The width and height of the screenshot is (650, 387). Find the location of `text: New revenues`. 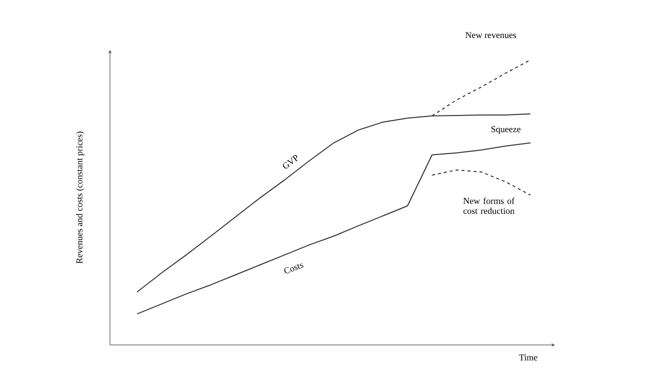

text: New revenues is located at coordinates (490, 35).